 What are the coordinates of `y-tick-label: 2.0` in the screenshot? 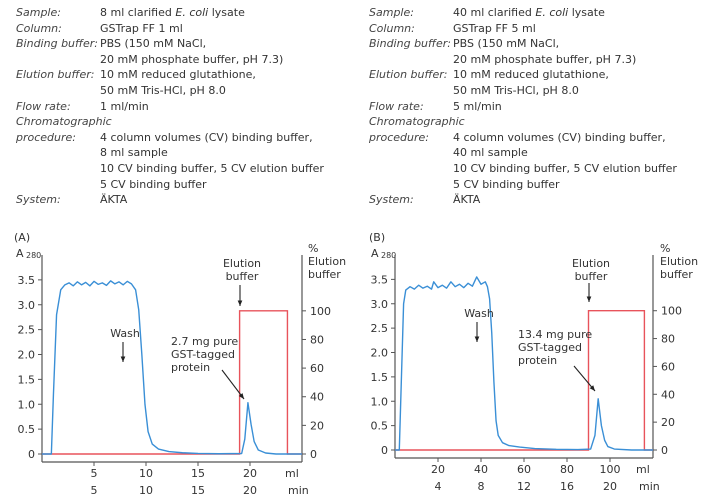 It's located at (27, 355).